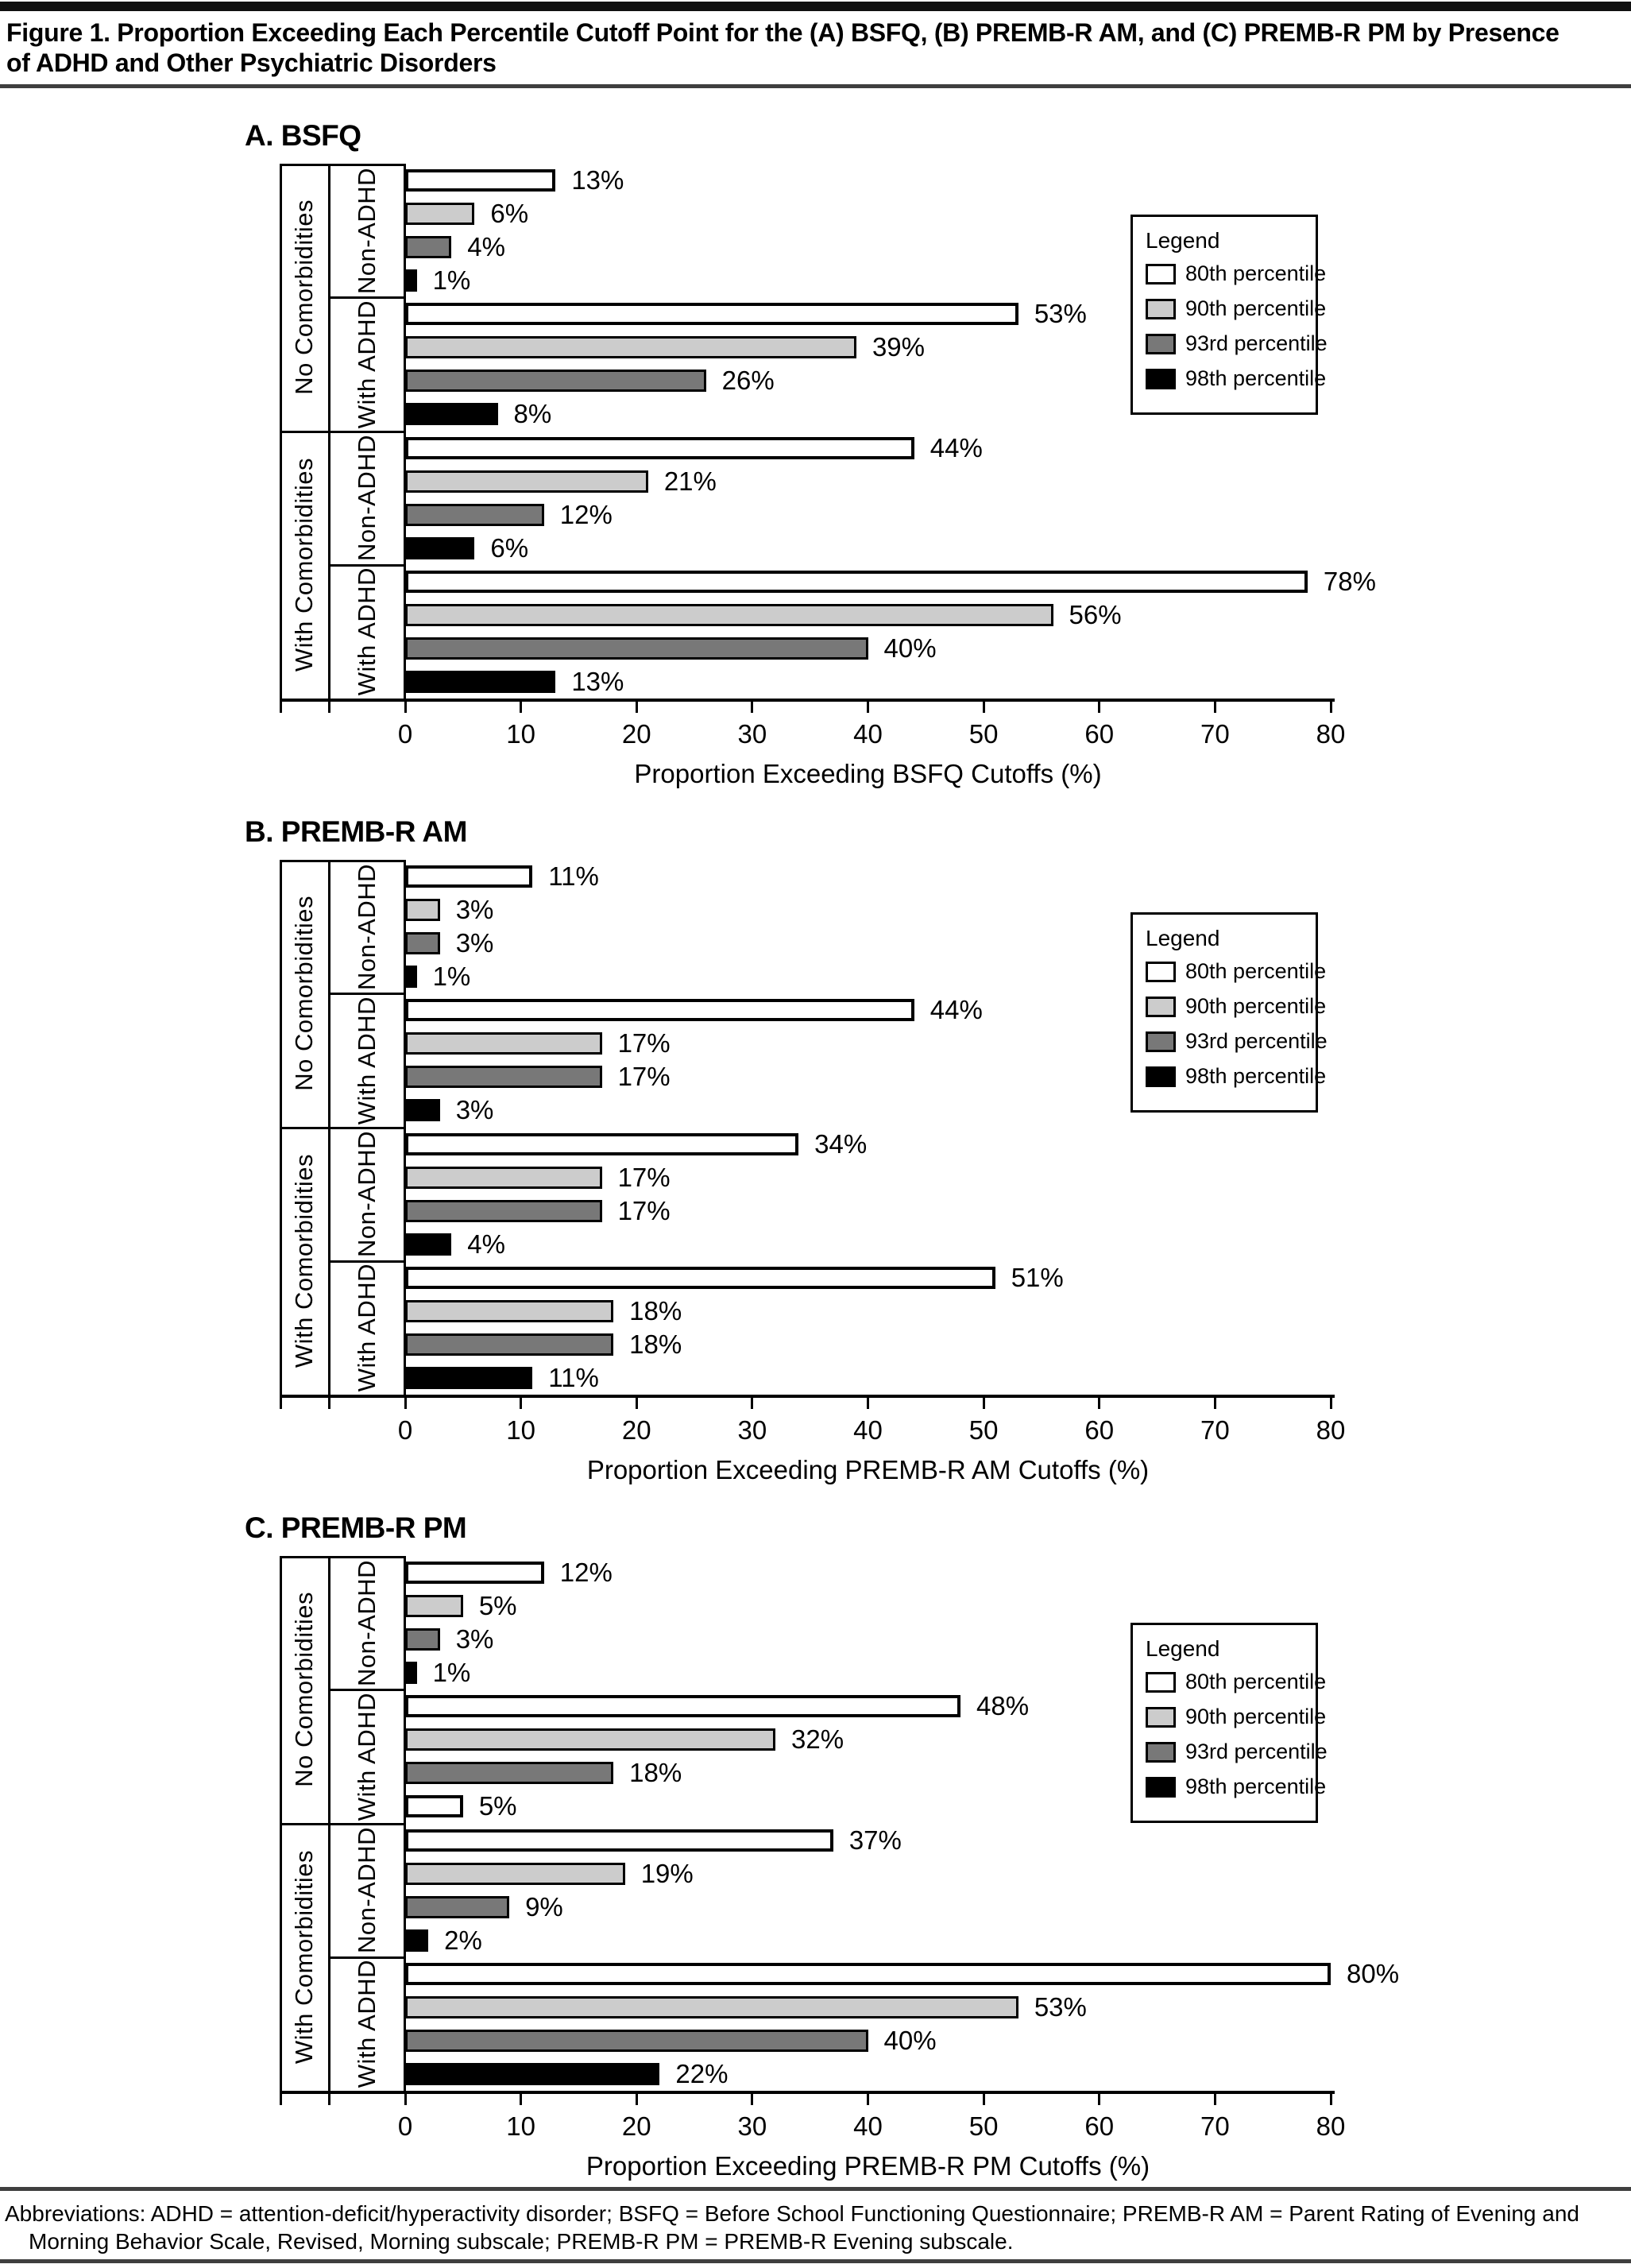 Image resolution: width=1631 pixels, height=2268 pixels. What do you see at coordinates (544, 1906) in the screenshot?
I see `bar-value-label: 9%` at bounding box center [544, 1906].